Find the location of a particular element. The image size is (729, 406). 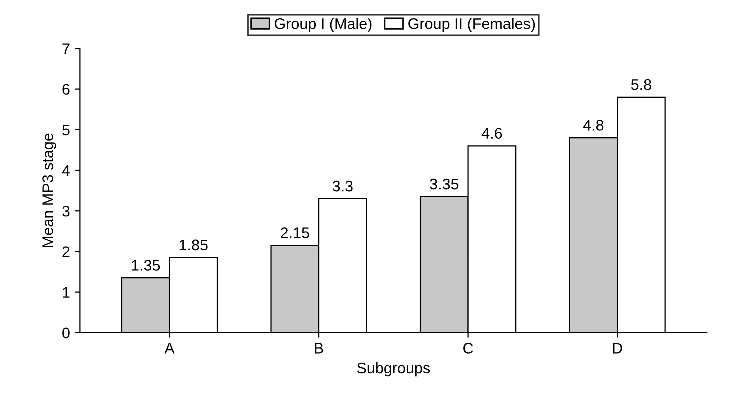

y-axis-title: Mean MP3 stage is located at coordinates (49, 191).